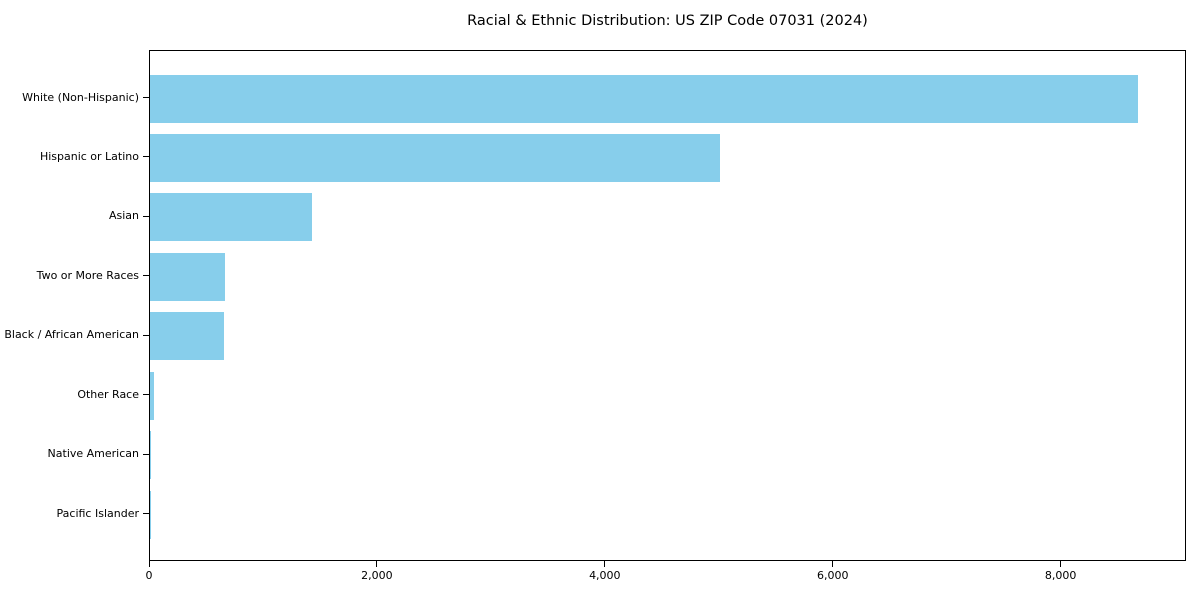 The height and width of the screenshot is (600, 1200). I want to click on y-tick-label: White (Non-Hispanic), so click(80, 97).